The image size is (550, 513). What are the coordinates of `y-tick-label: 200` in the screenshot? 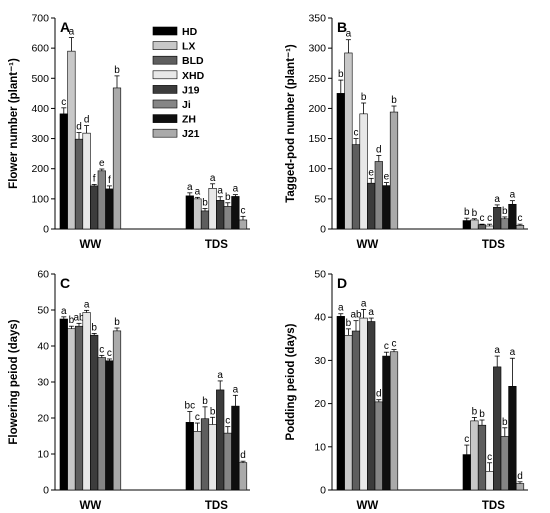 It's located at (40, 169).